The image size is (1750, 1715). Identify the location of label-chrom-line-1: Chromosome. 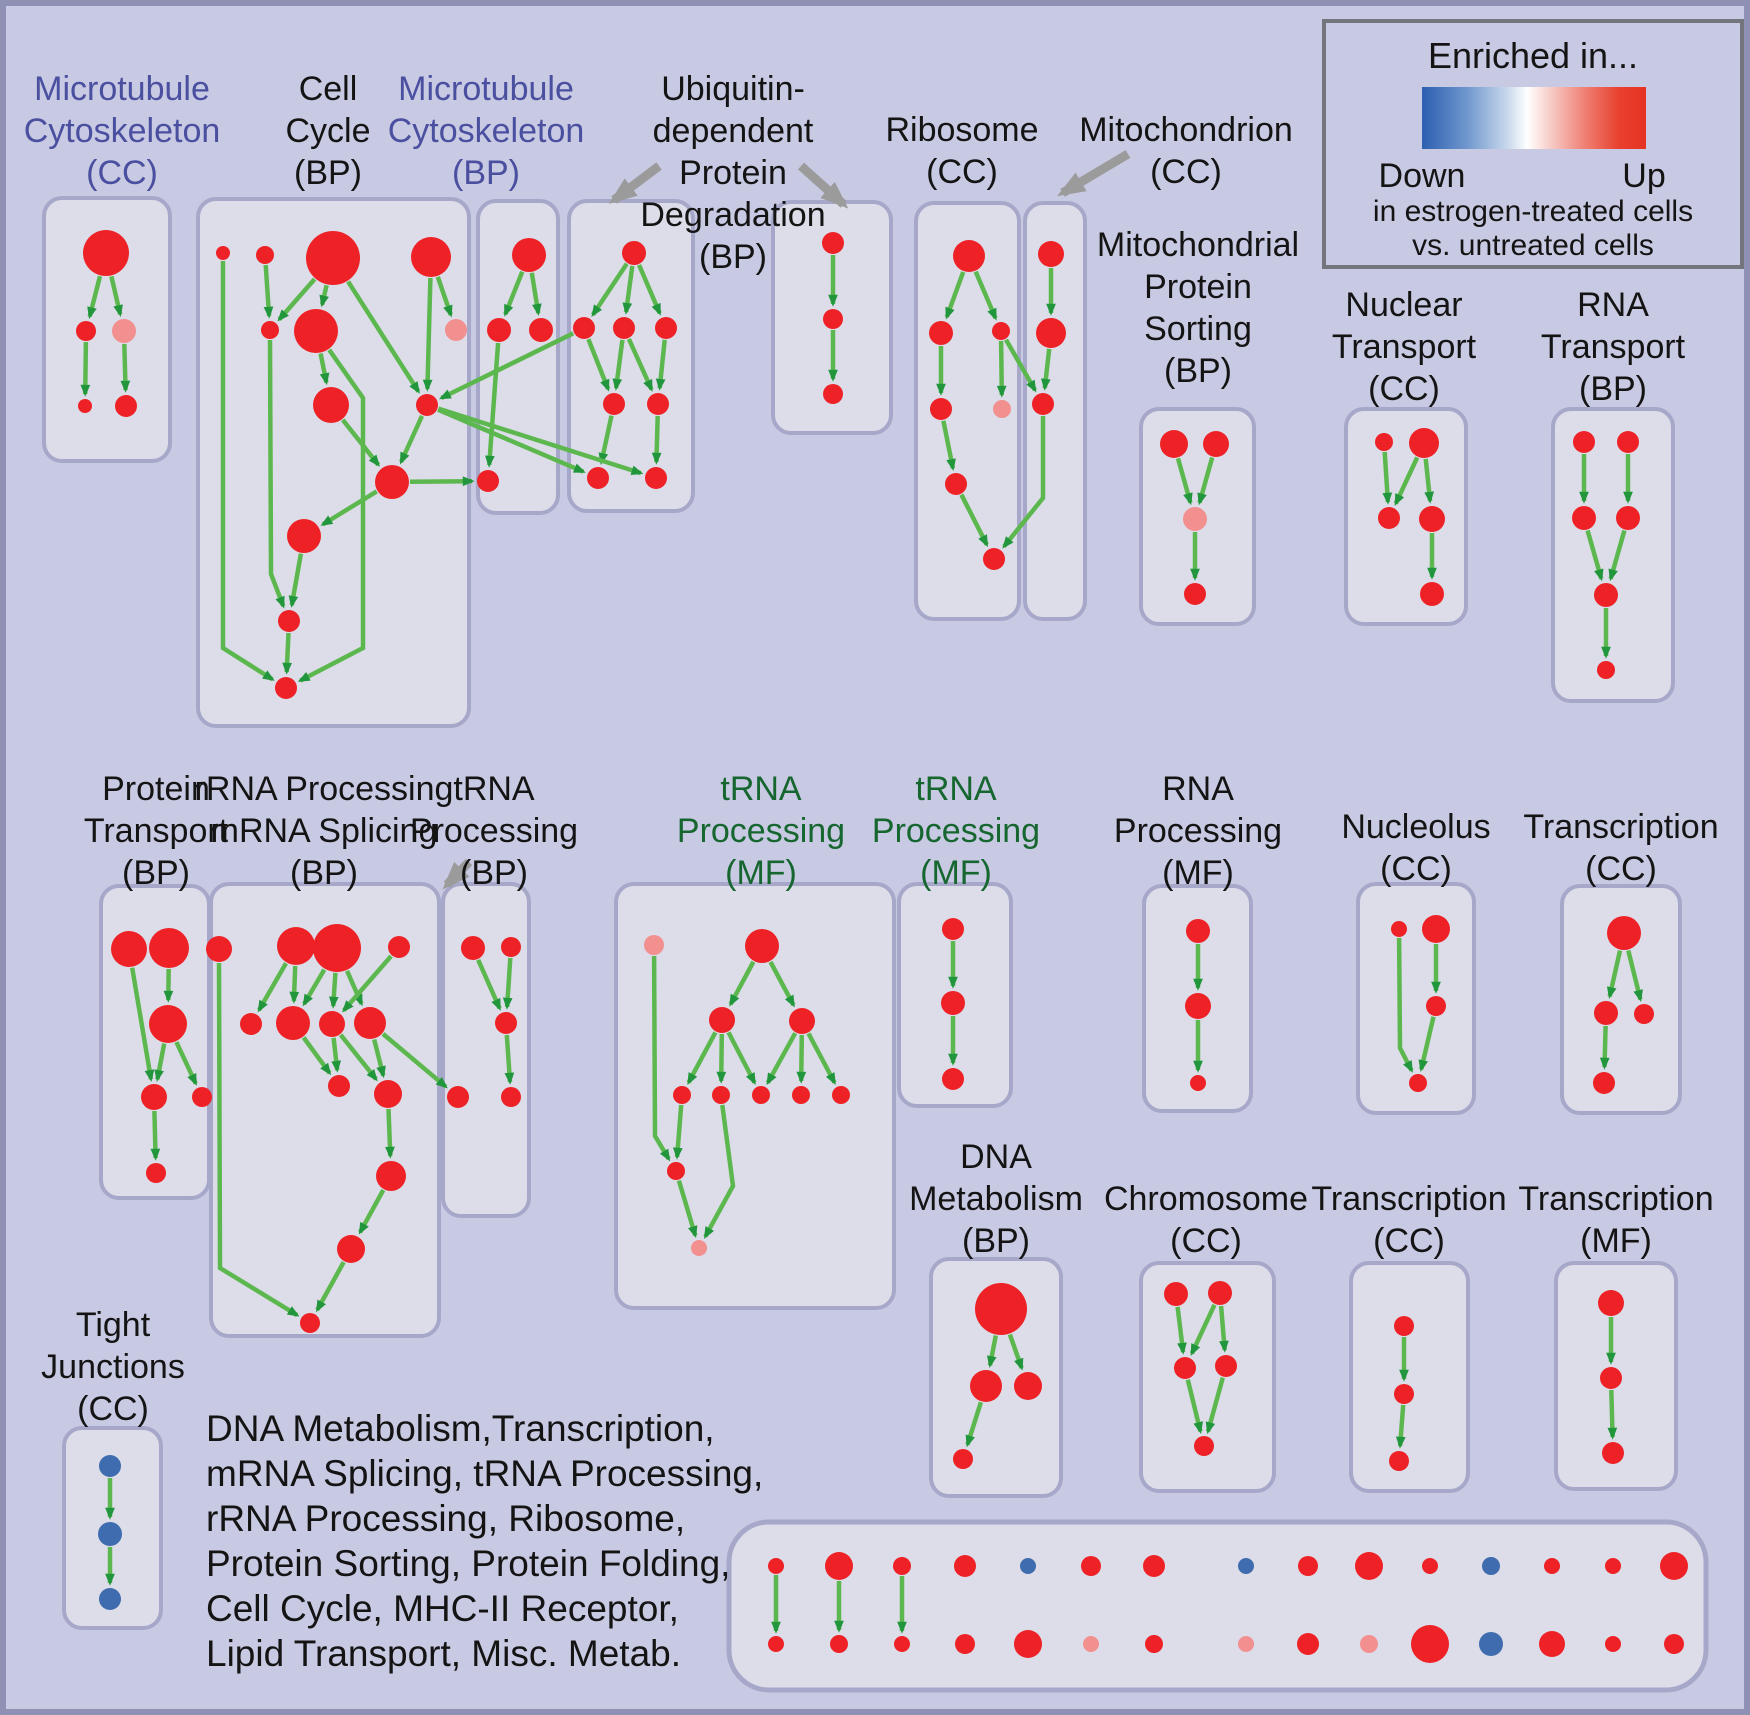
(1206, 1199).